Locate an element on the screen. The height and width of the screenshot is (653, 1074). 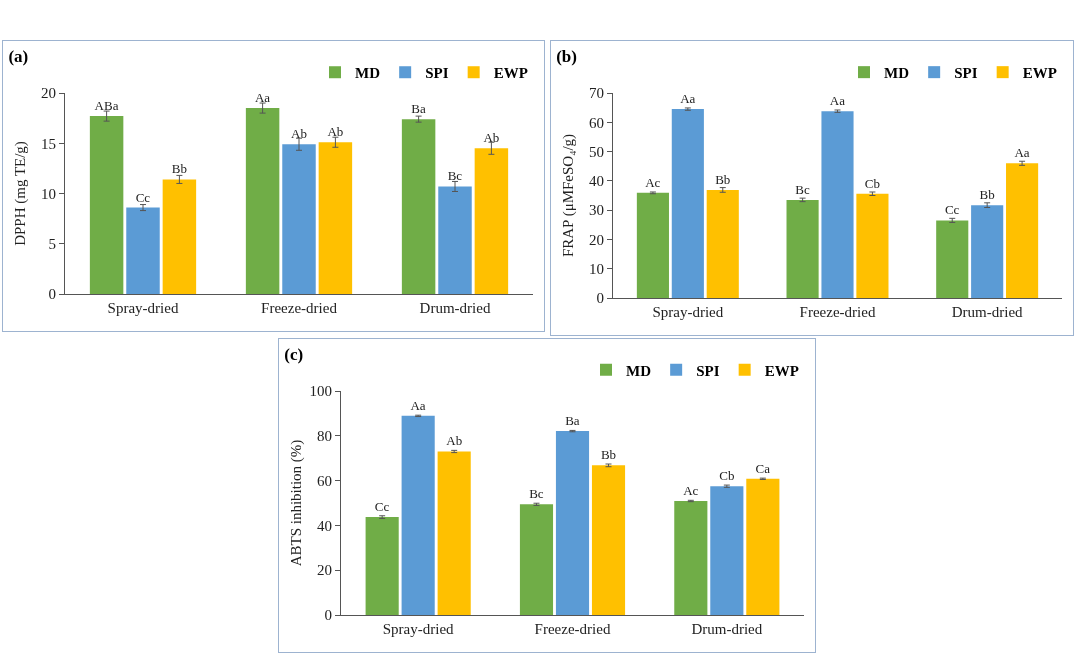
y-tick-label: 15 is located at coordinates (48, 143).